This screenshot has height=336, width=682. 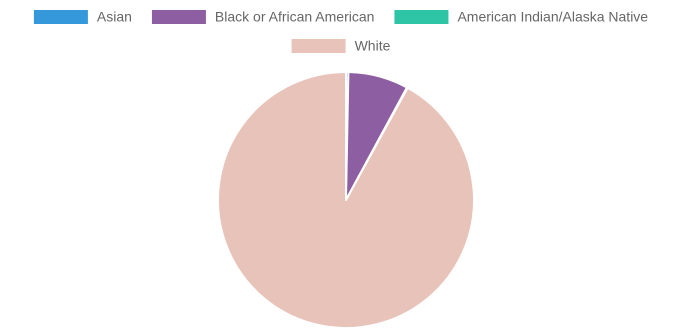 I want to click on legend-item-asian: Asian, so click(x=82, y=17).